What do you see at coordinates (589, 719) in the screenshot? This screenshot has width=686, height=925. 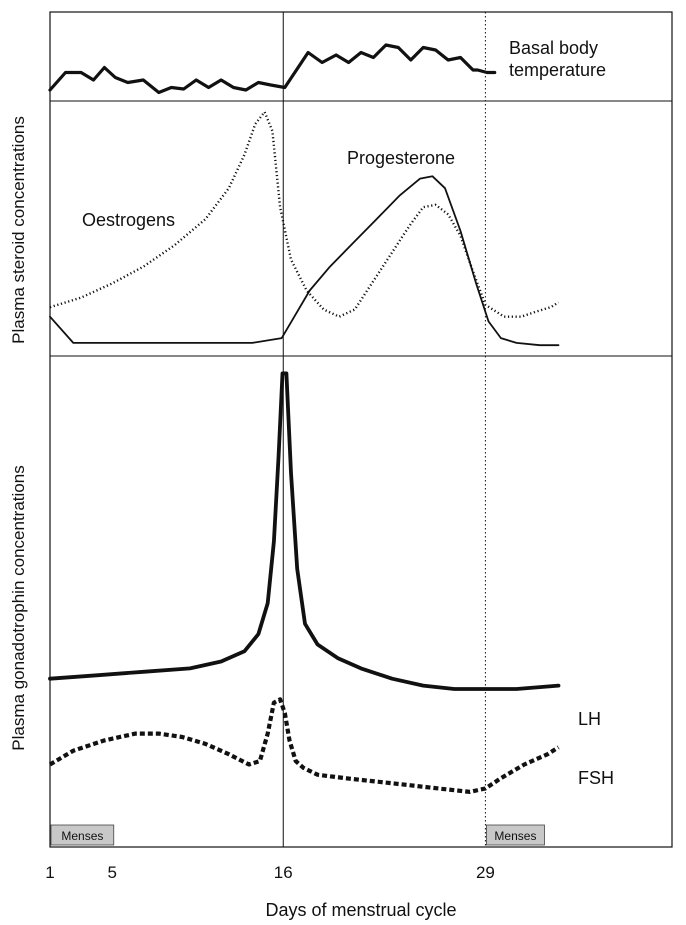 I see `series-label-lh: LH` at bounding box center [589, 719].